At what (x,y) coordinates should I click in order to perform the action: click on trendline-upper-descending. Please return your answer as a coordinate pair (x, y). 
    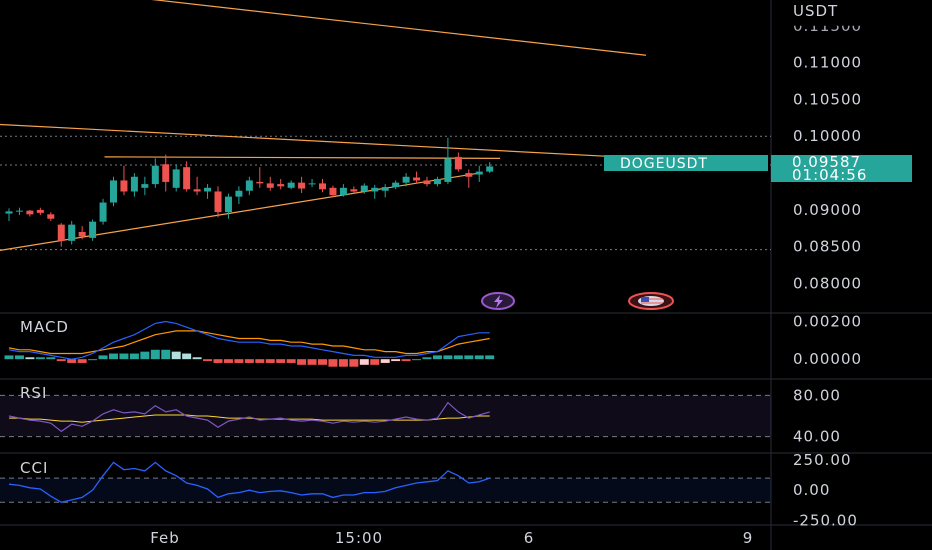
    Looking at the image, I should click on (323, 28).